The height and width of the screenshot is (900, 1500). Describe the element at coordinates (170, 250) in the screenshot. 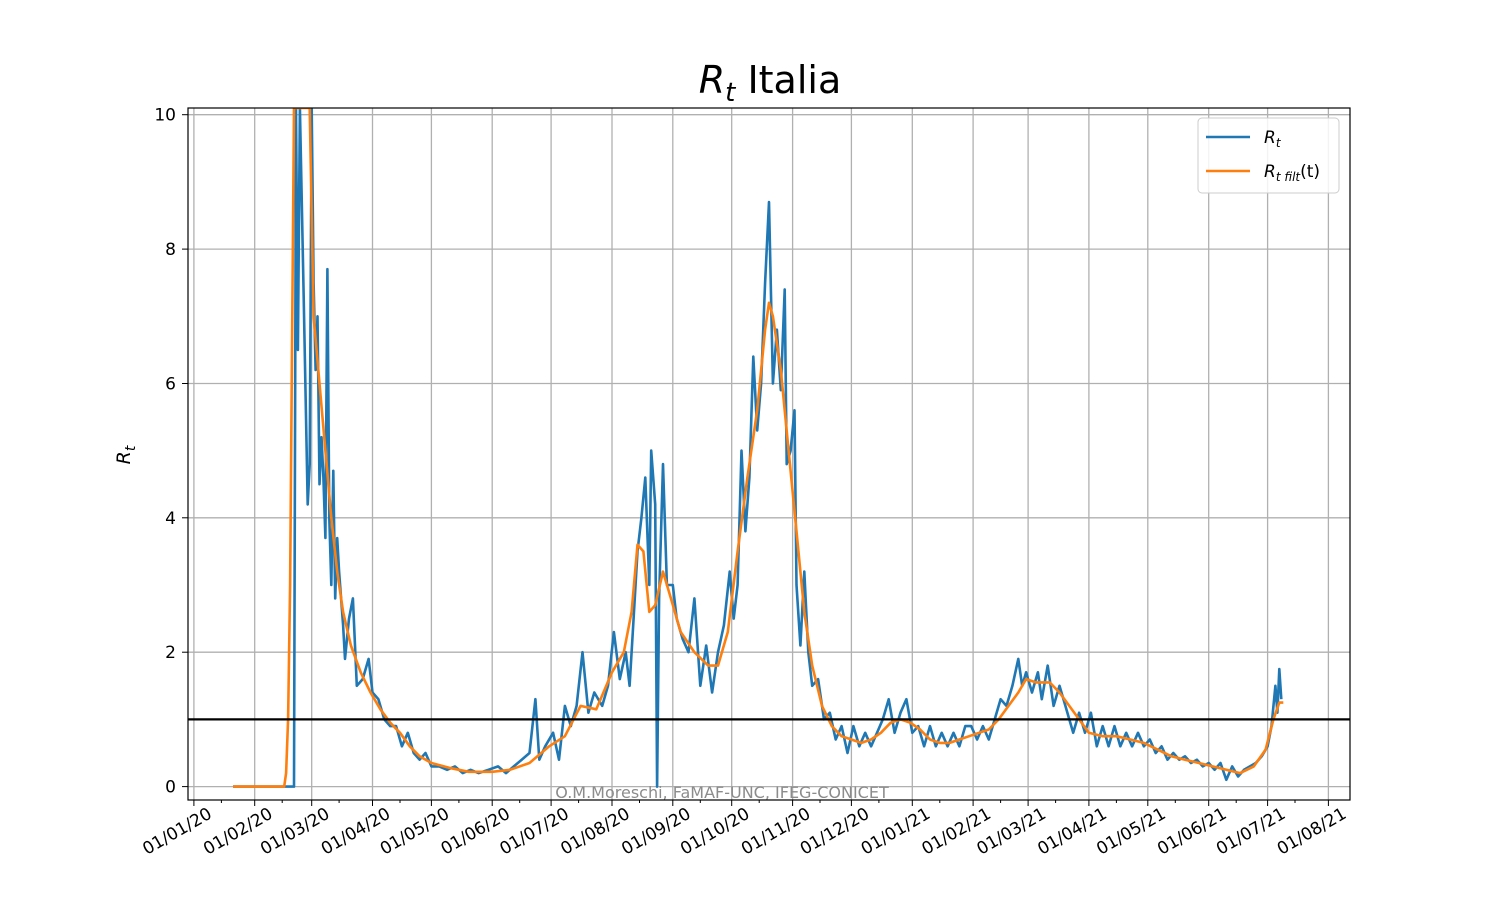

I see `y-tick-label: 8` at that location.